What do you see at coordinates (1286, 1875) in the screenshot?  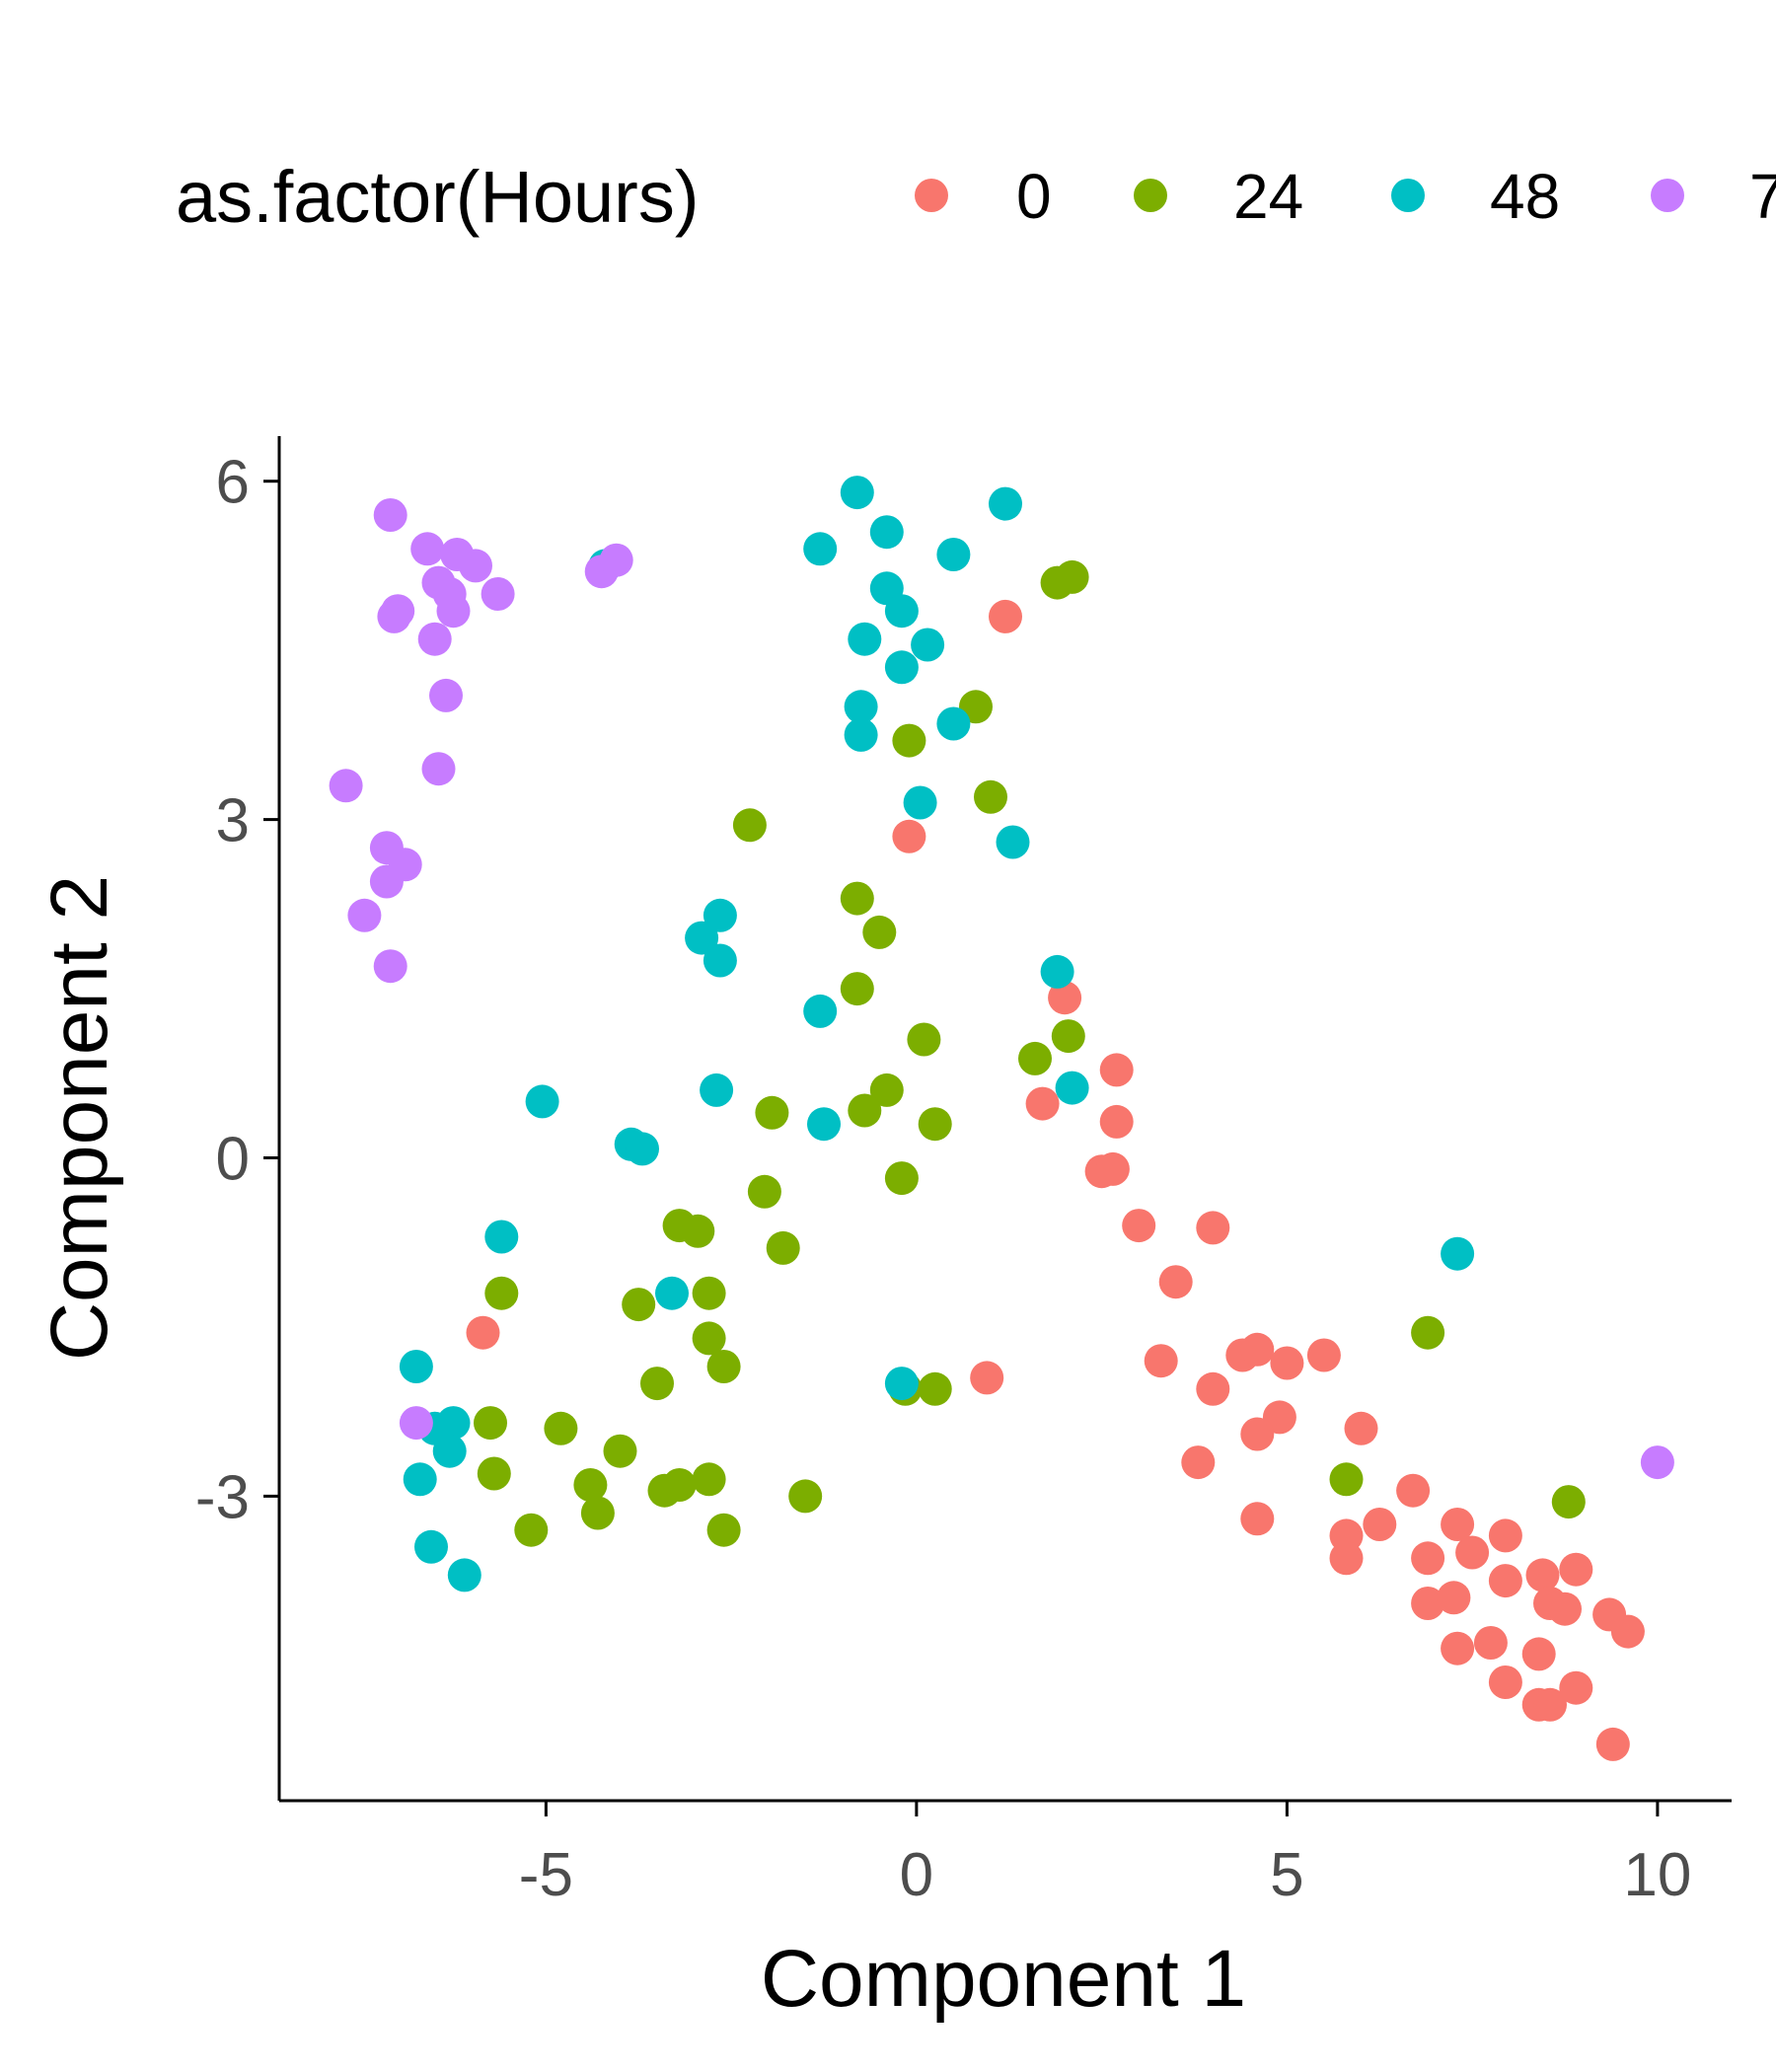 I see `x-tick-label-2: 5` at bounding box center [1286, 1875].